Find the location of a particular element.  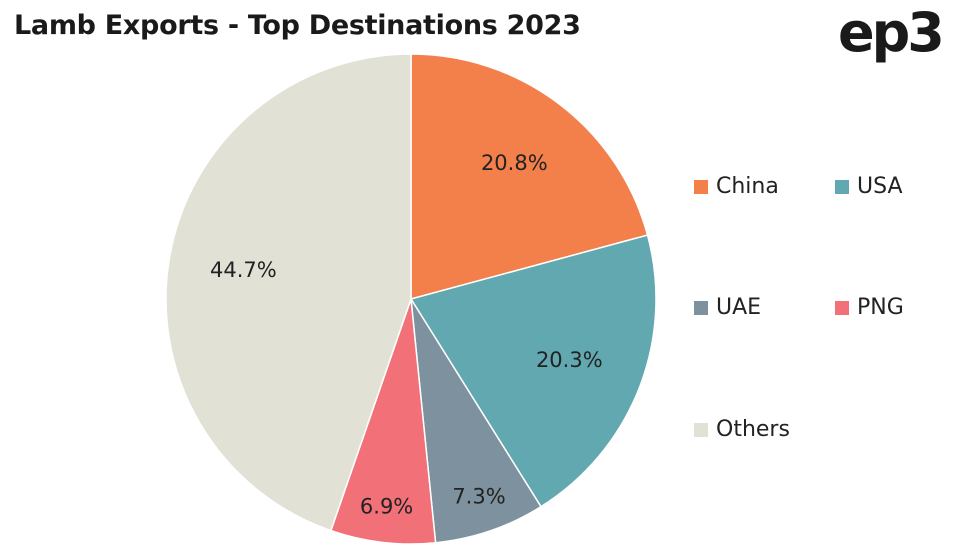

slice-label-usa: 20.3% is located at coordinates (569, 360).